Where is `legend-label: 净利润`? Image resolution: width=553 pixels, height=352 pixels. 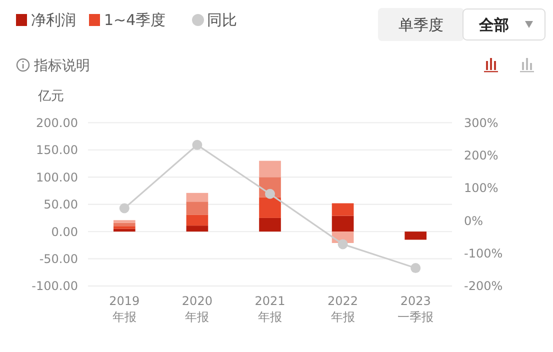
legend-label: 净利润 is located at coordinates (53, 20).